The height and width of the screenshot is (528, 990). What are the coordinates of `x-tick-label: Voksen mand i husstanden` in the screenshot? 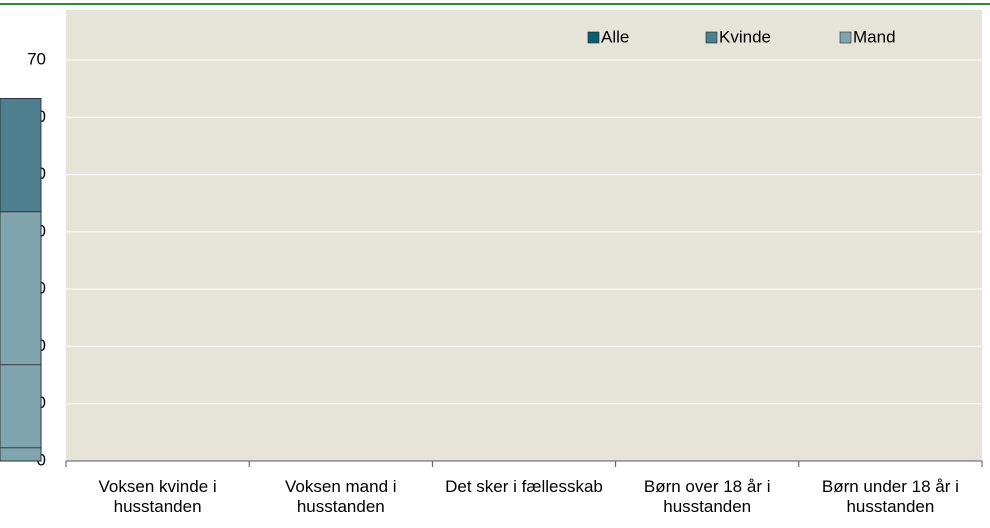 It's located at (341, 496).